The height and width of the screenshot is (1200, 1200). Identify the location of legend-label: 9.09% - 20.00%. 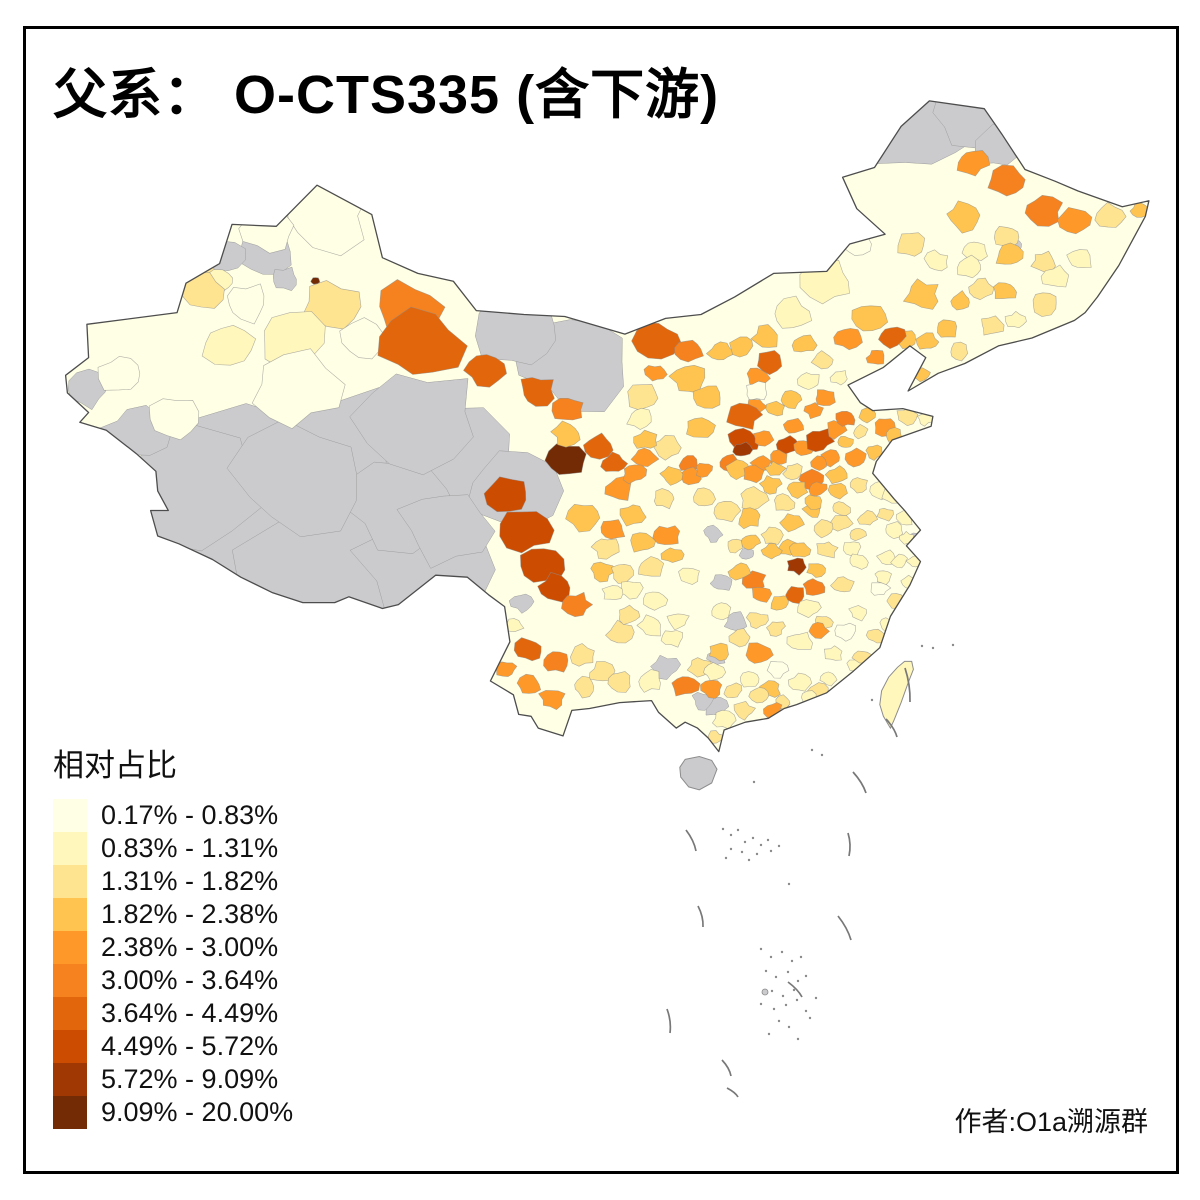
(197, 1112).